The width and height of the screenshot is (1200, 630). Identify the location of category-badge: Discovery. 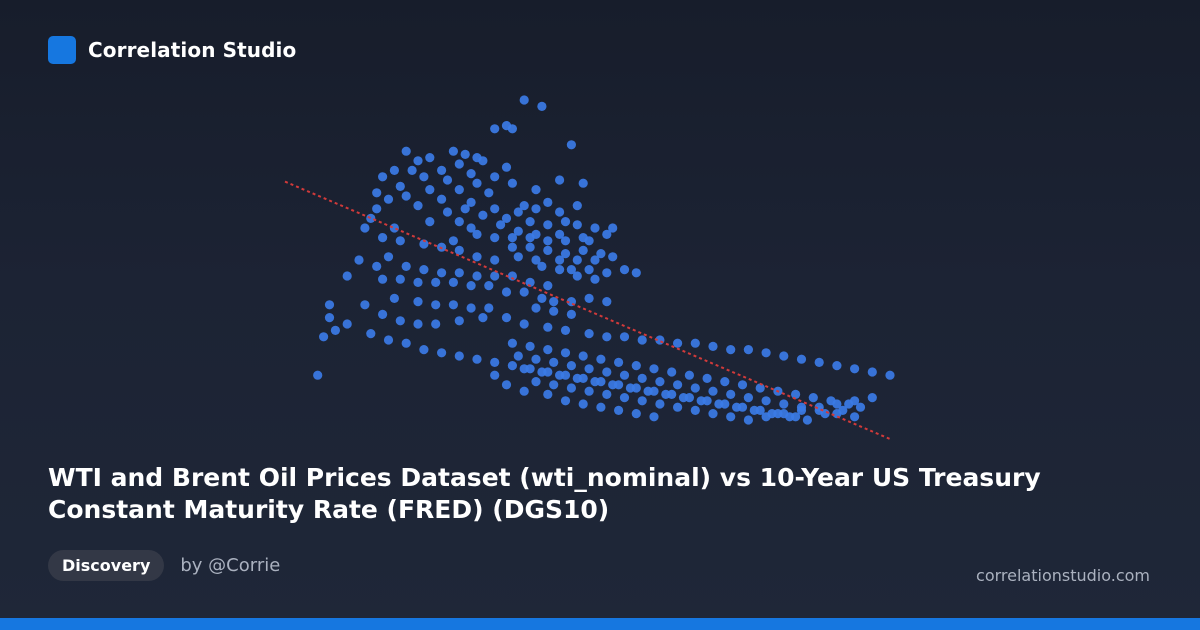
(106, 565).